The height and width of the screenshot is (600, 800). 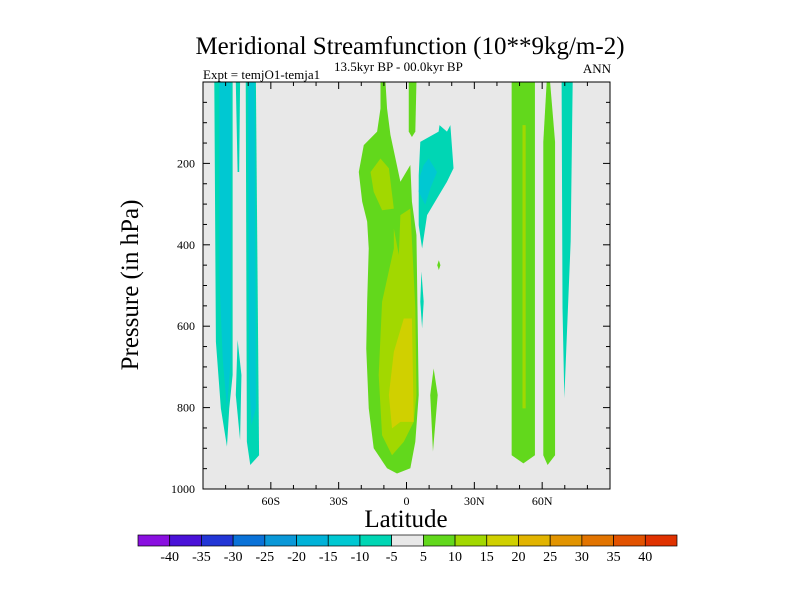 I want to click on colorbar-label: -35, so click(x=201, y=557).